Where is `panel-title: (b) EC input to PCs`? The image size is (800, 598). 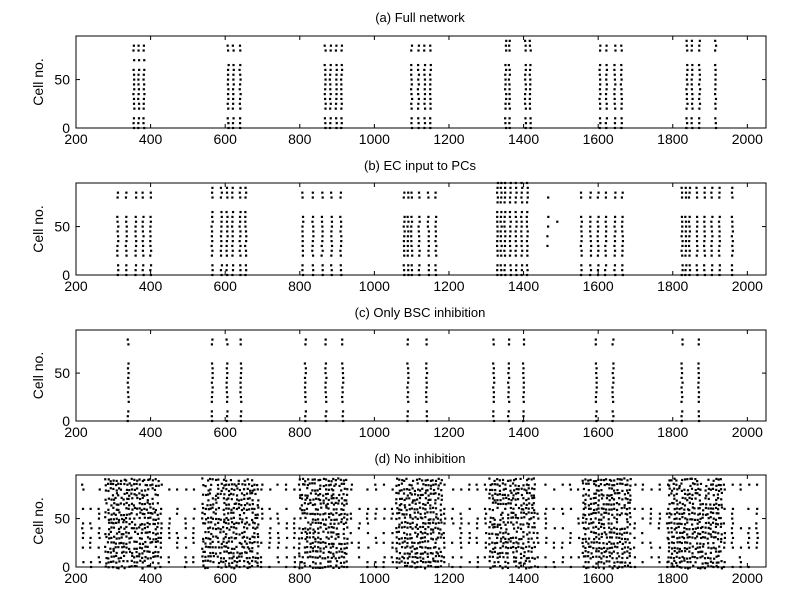 panel-title: (b) EC input to PCs is located at coordinates (420, 165).